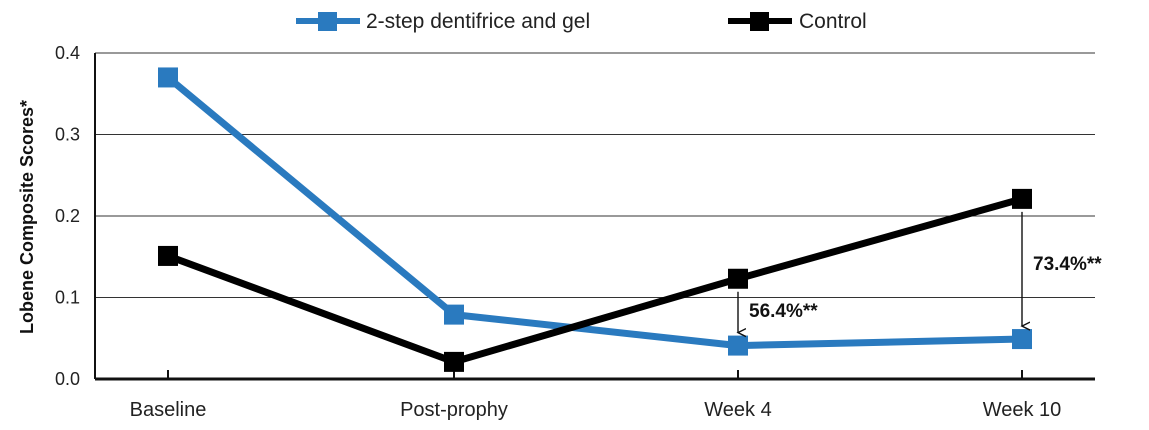 The height and width of the screenshot is (430, 1149). What do you see at coordinates (478, 21) in the screenshot?
I see `legend-label-series-1: 2-step dentifrice and gel` at bounding box center [478, 21].